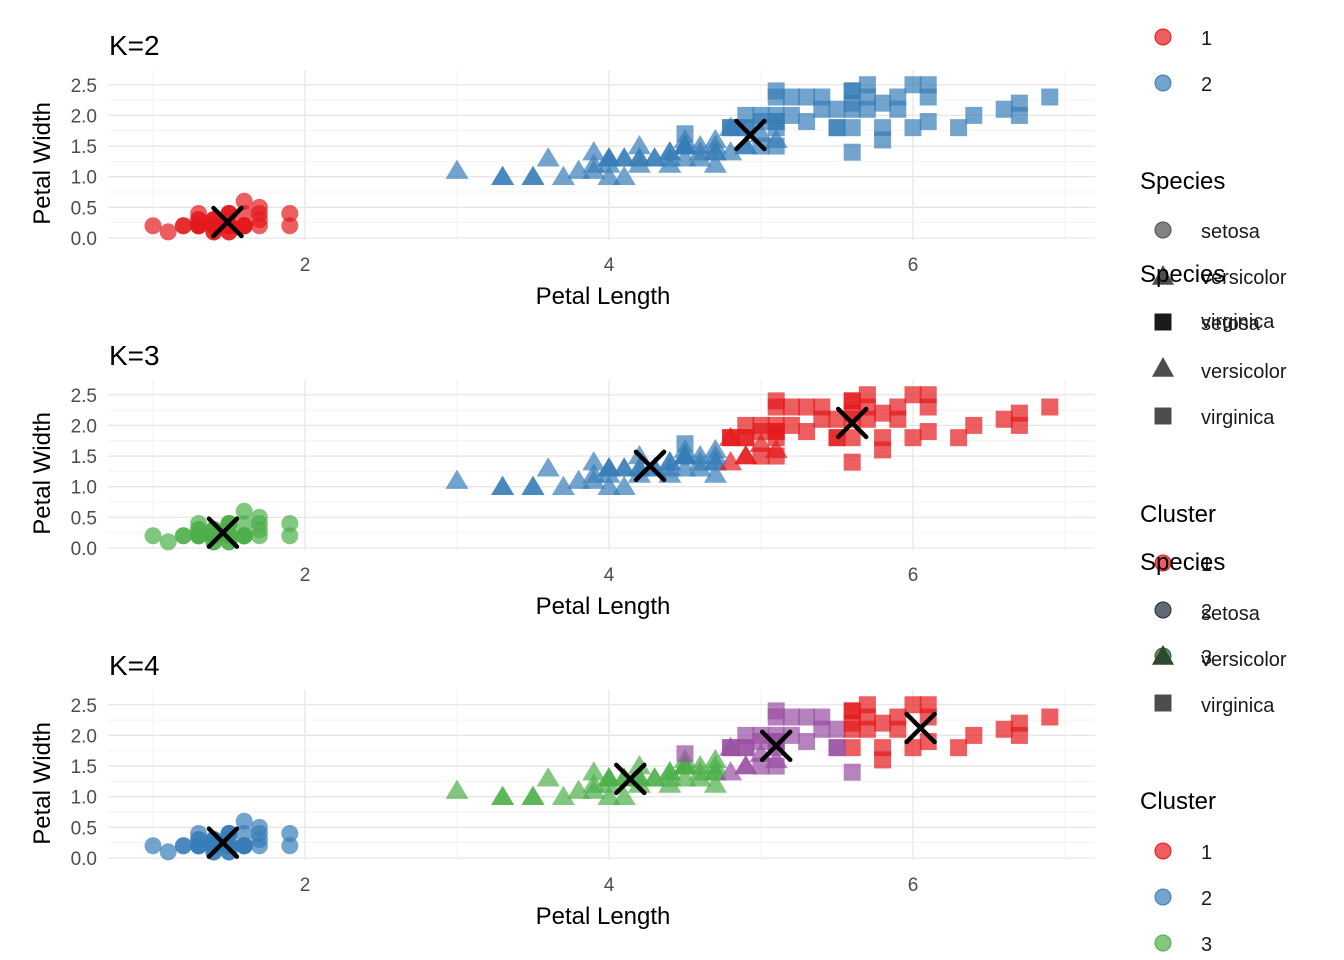  I want to click on panel-title: K=4, so click(134, 665).